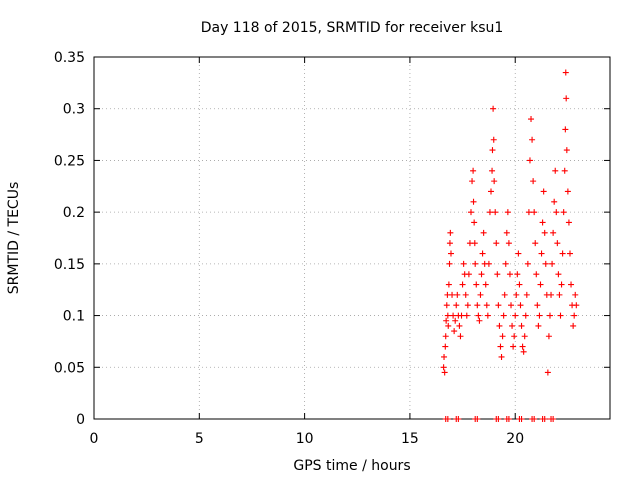 The height and width of the screenshot is (480, 640). Describe the element at coordinates (305, 439) in the screenshot. I see `x-tick-label: 10` at that location.